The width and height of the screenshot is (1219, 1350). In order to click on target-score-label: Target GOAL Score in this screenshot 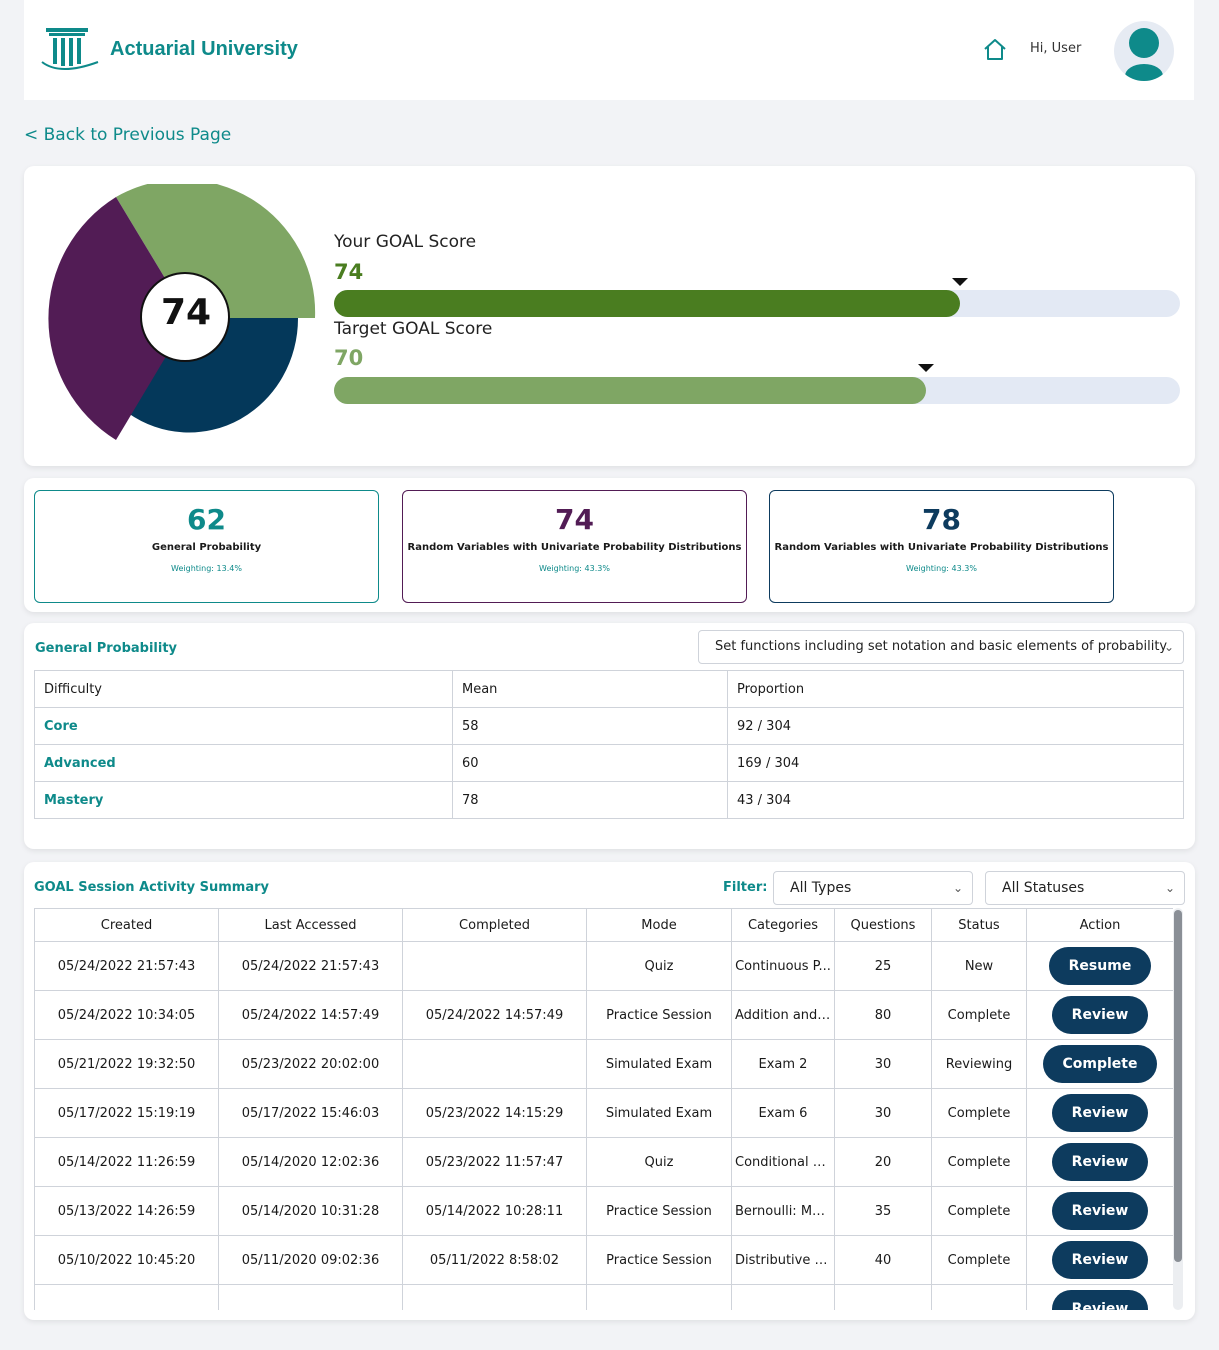, I will do `click(413, 329)`.